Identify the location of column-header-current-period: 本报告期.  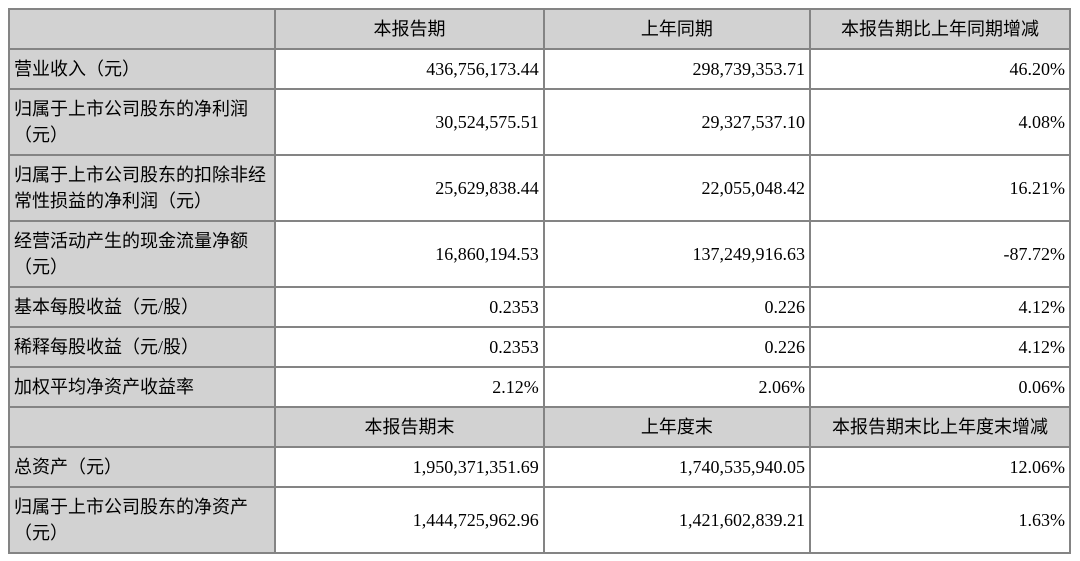
(409, 29).